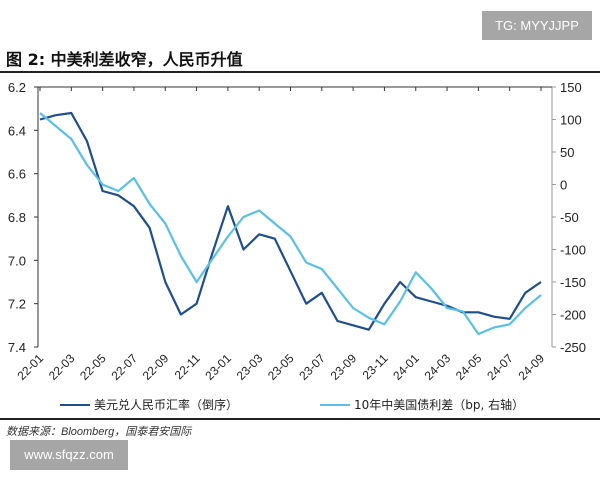 This screenshot has width=600, height=480. I want to click on x-tick-label: 24-07, so click(500, 367).